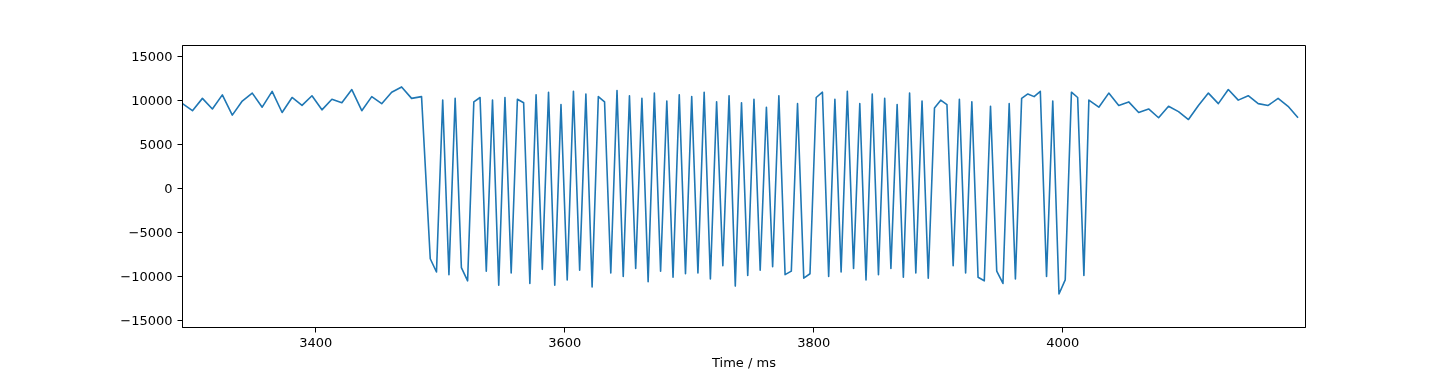  I want to click on y-tick-label: 5000, so click(156, 144).